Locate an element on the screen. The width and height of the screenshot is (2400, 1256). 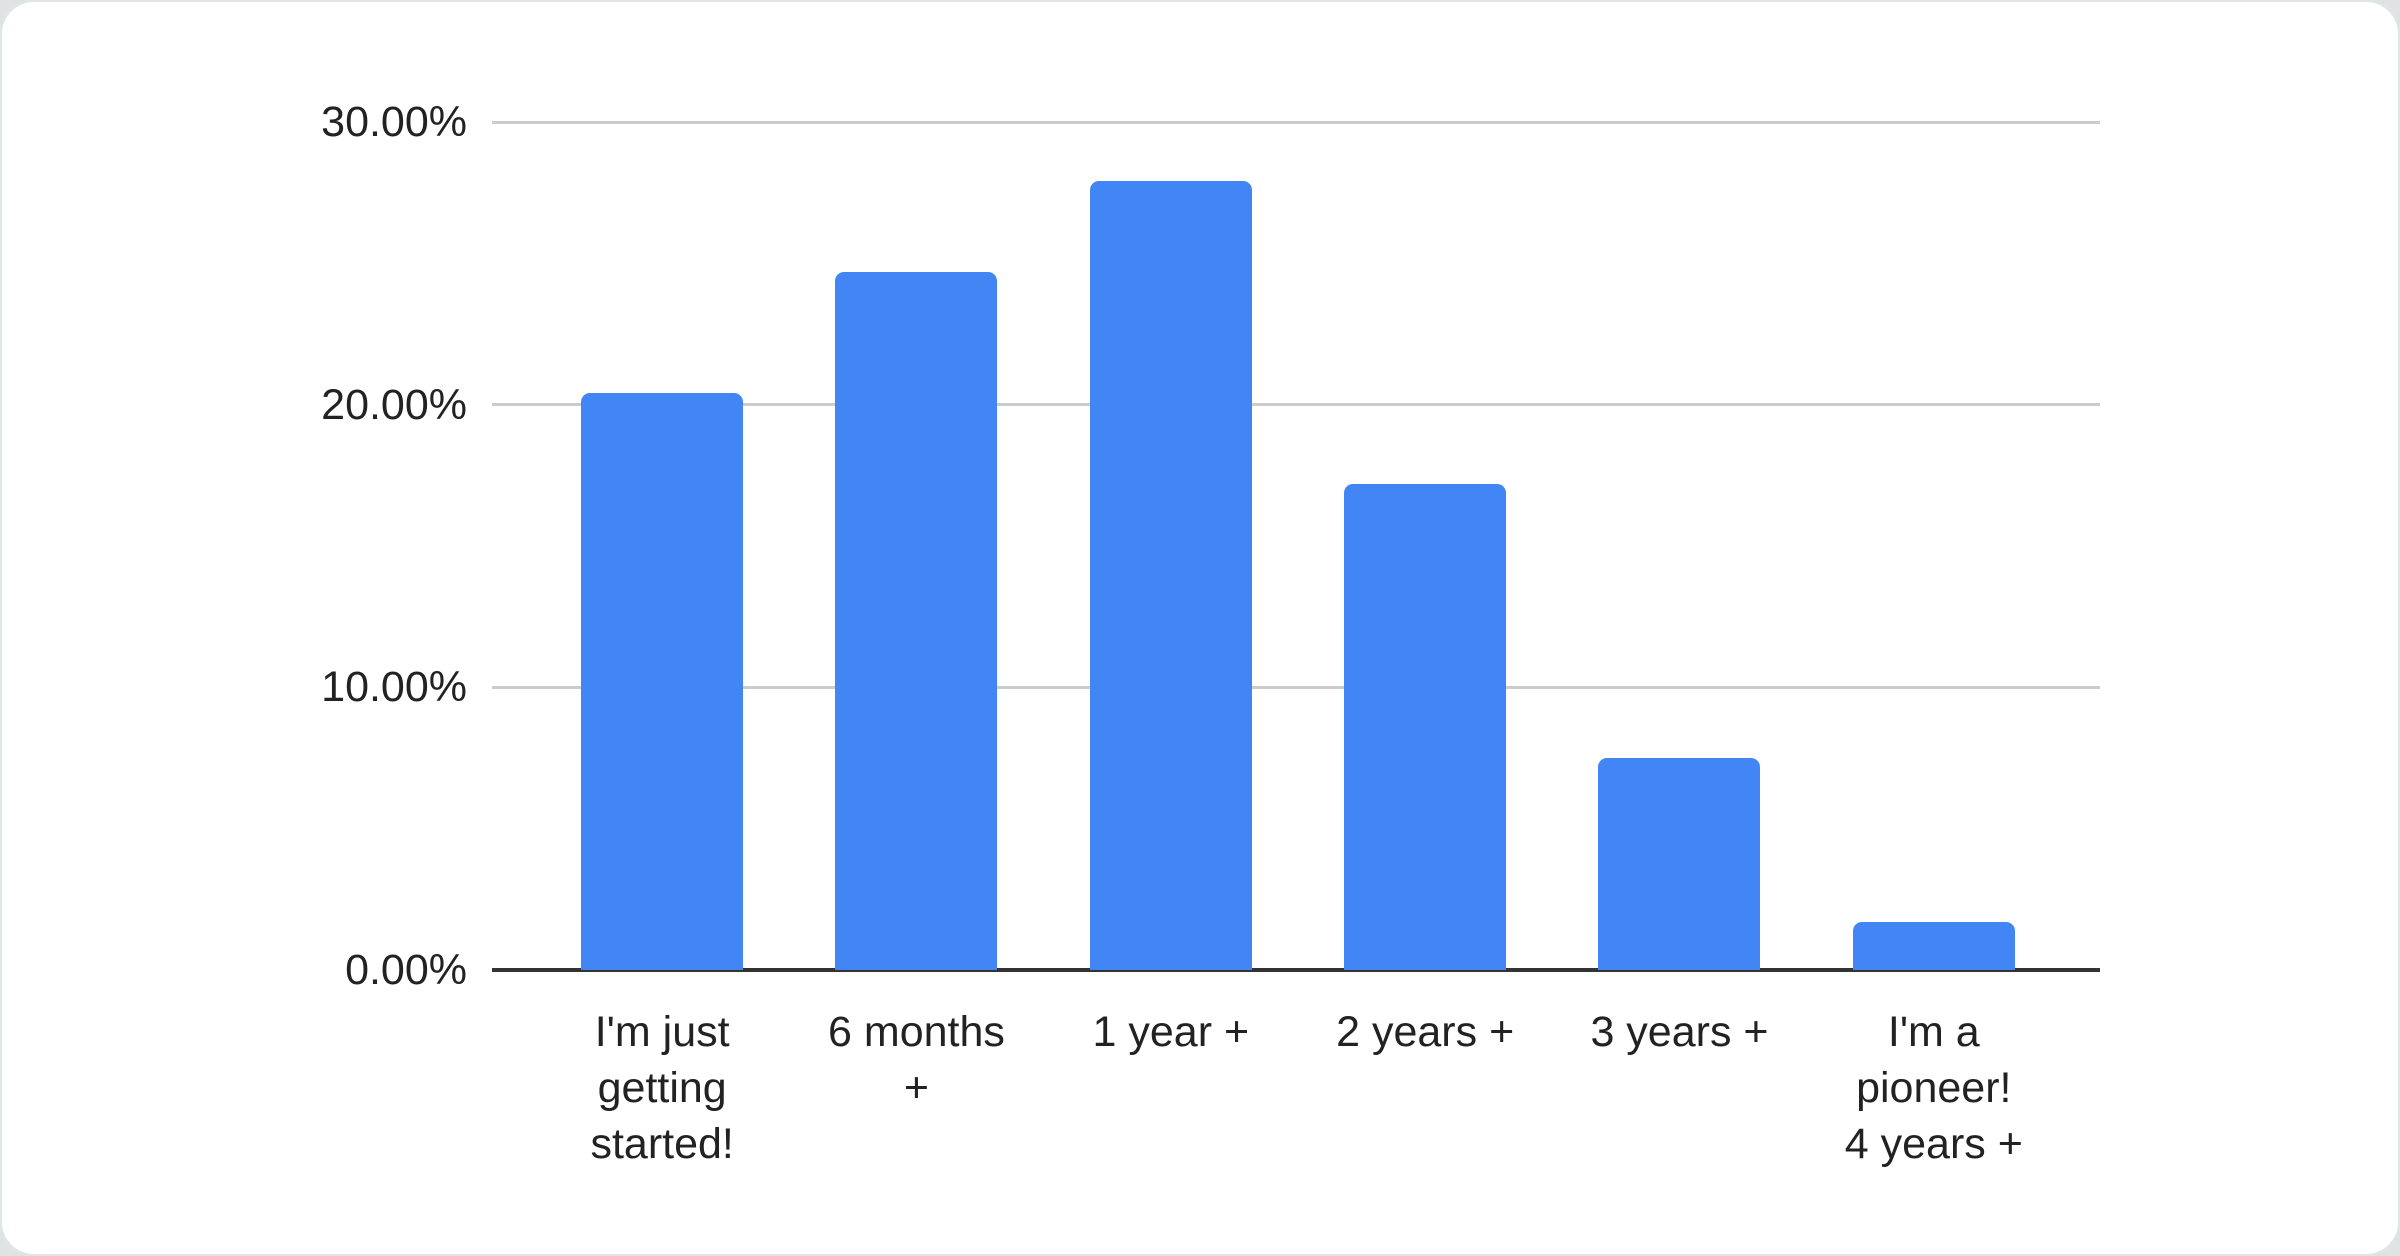
y-tick-label: 10.00% is located at coordinates (394, 687).